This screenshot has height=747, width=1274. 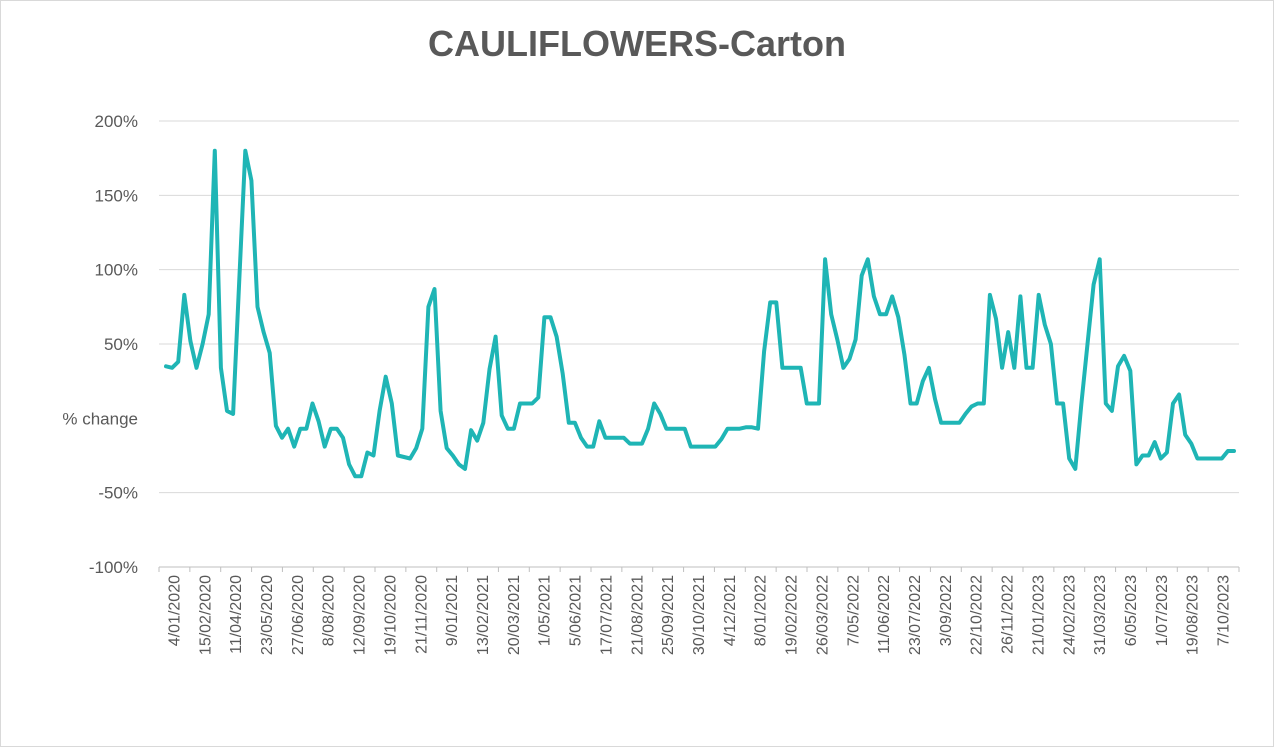 What do you see at coordinates (637, 615) in the screenshot?
I see `x-tick-label: 21/08/2021` at bounding box center [637, 615].